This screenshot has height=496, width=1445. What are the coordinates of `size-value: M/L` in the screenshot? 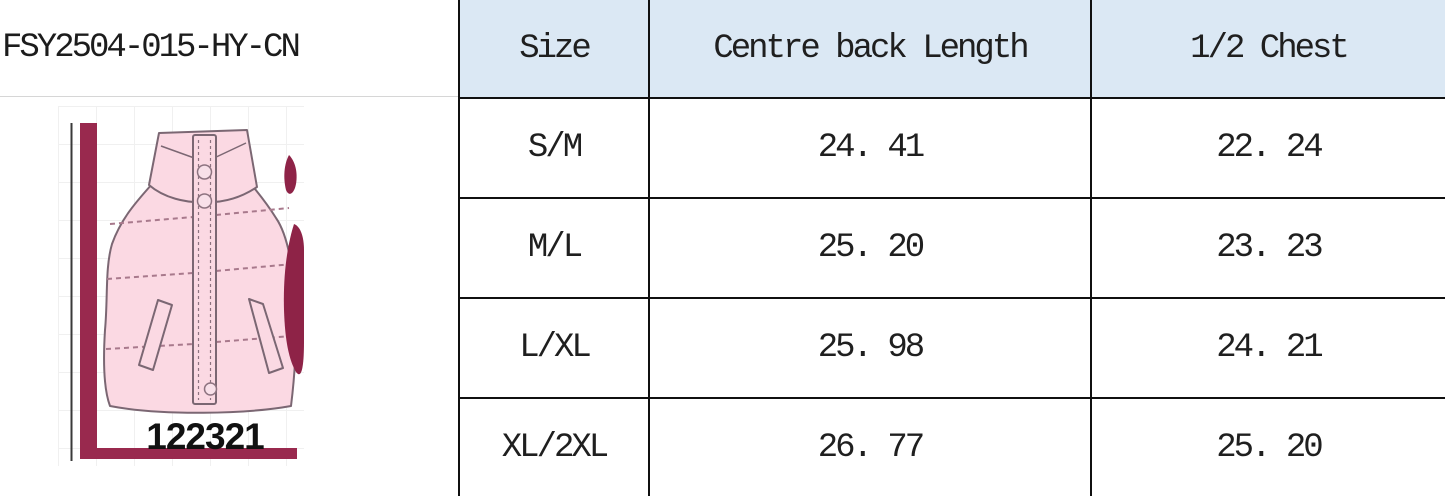 It's located at (555, 248).